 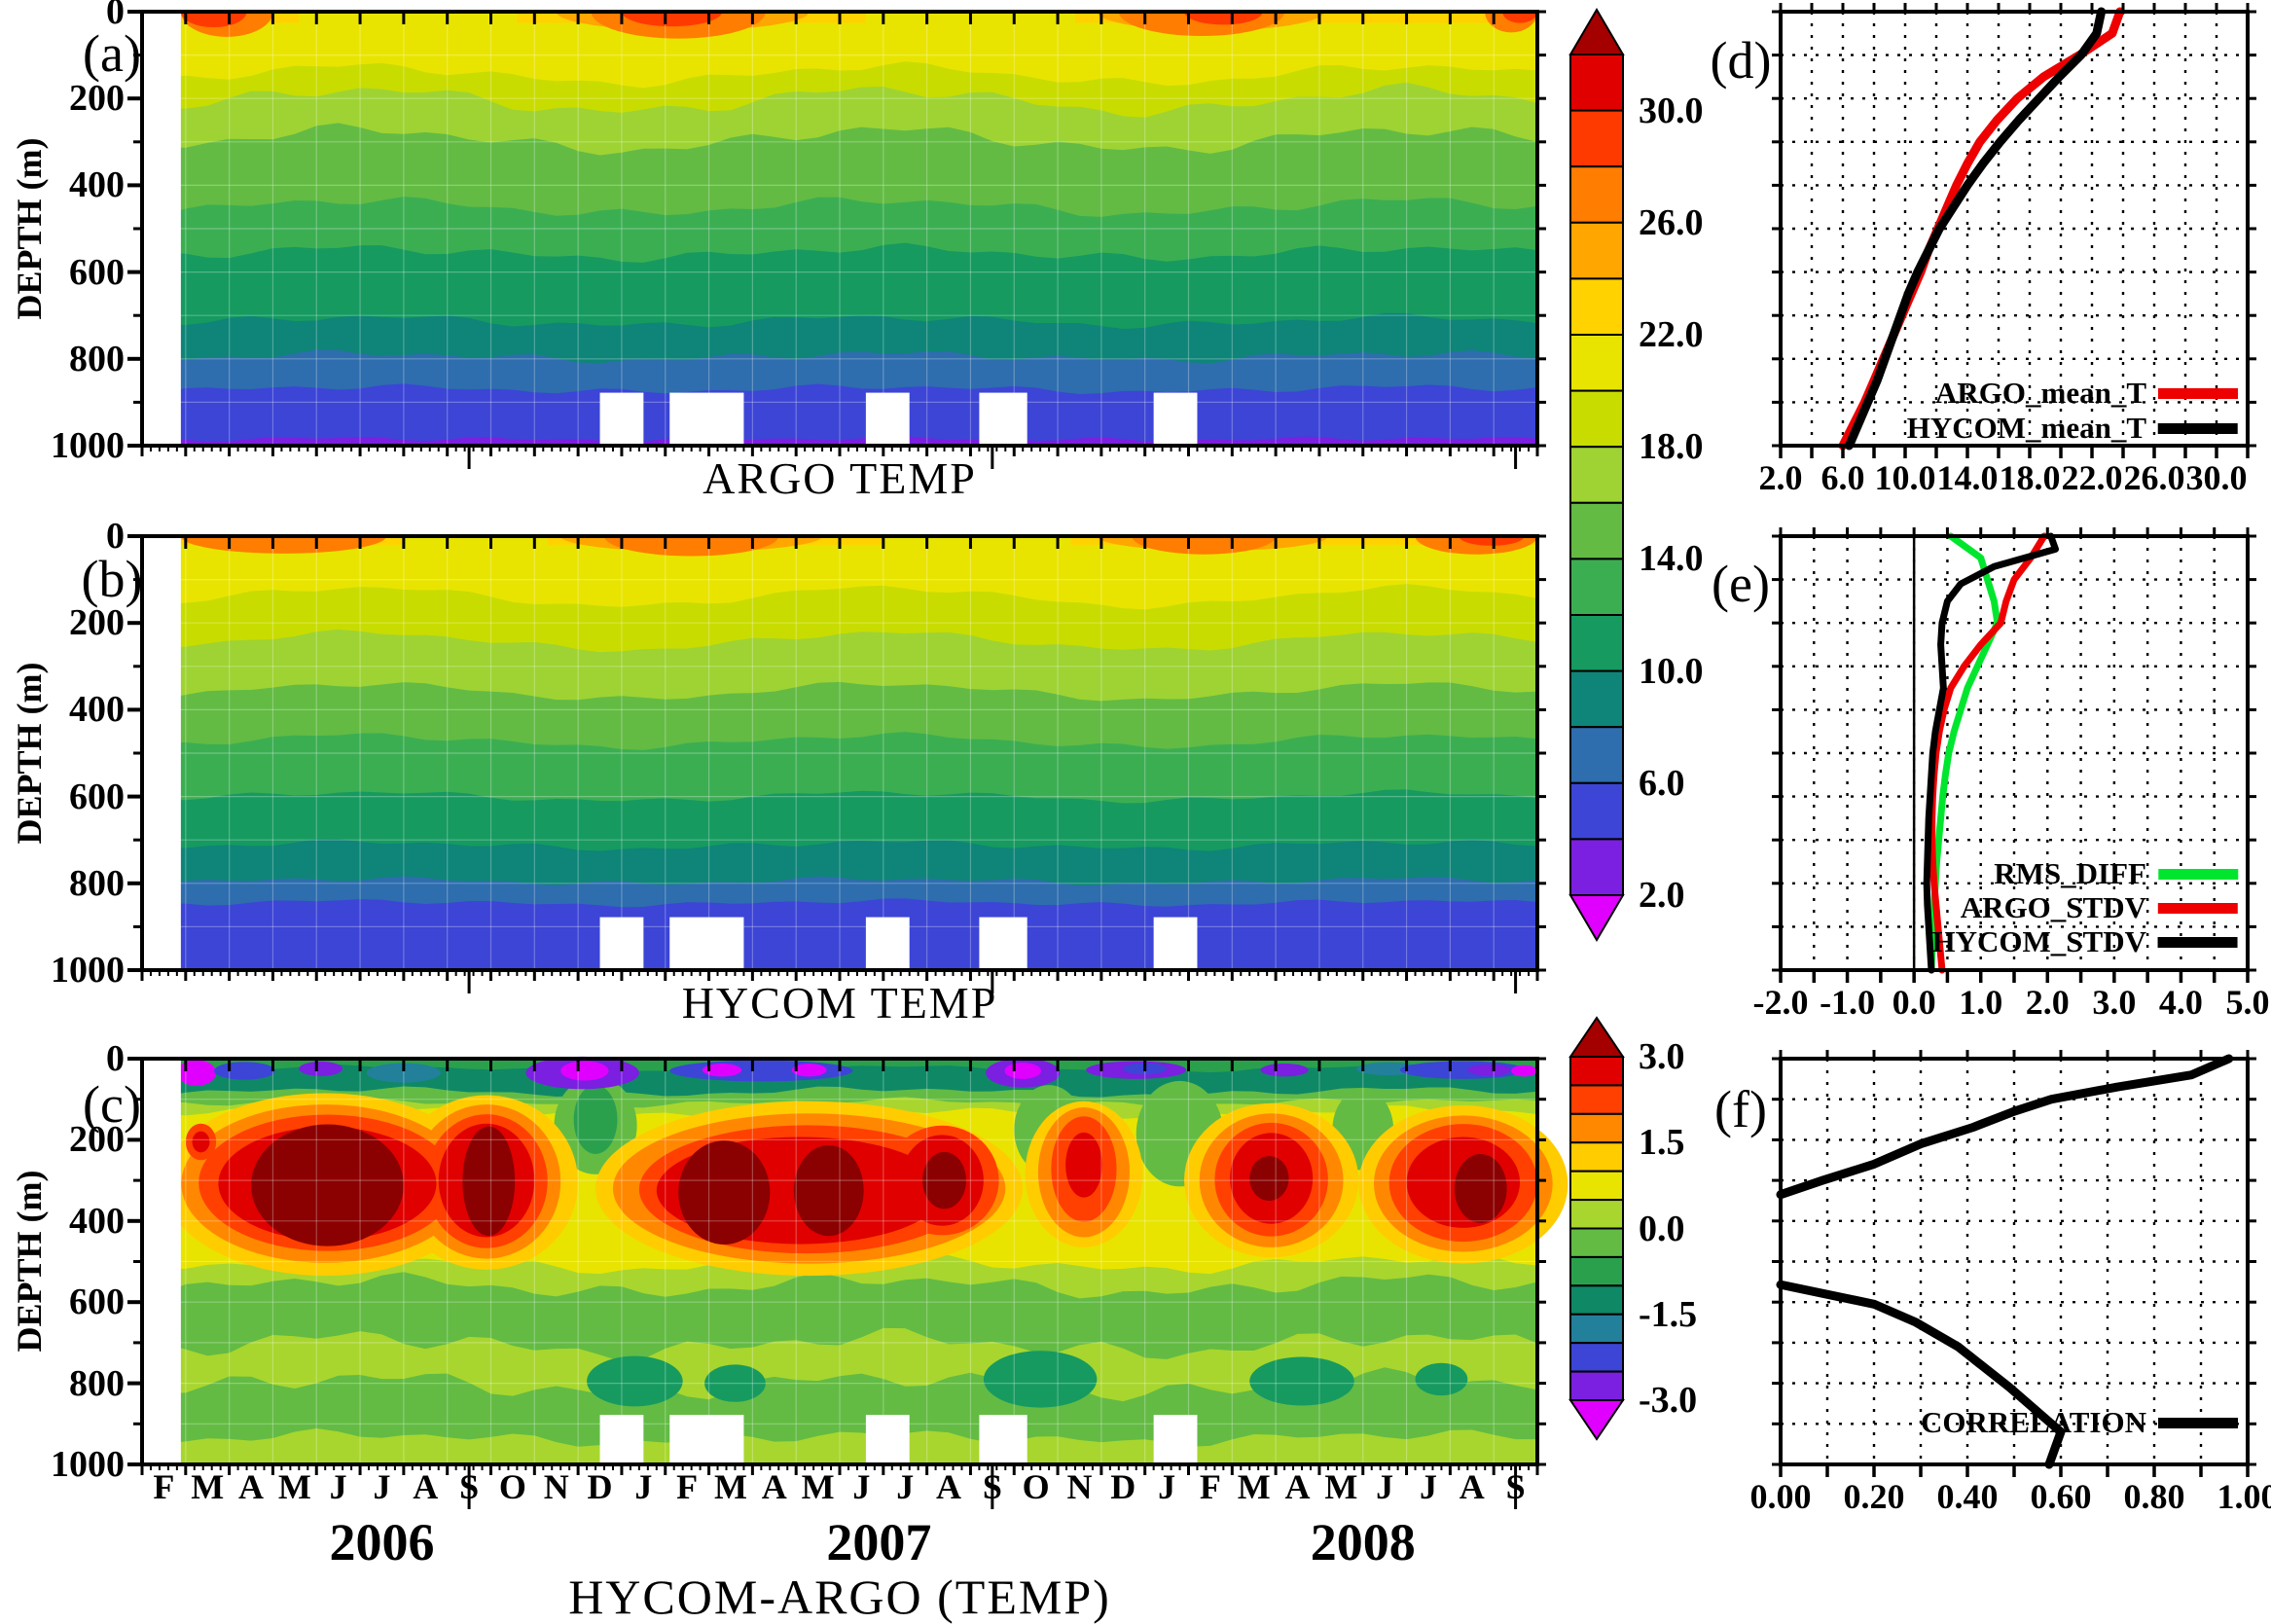 I want to click on year-label: 2007, so click(x=879, y=1542).